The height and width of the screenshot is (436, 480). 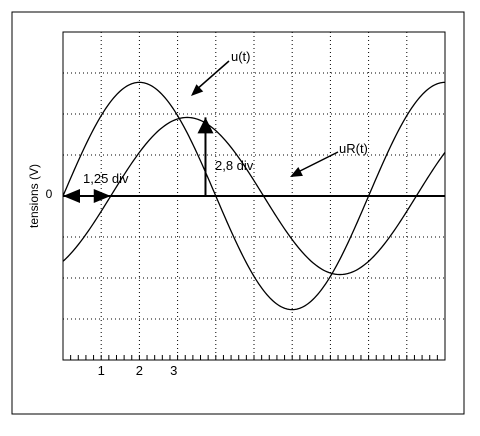 I want to click on amplitude-arrow-head, so click(x=205, y=125).